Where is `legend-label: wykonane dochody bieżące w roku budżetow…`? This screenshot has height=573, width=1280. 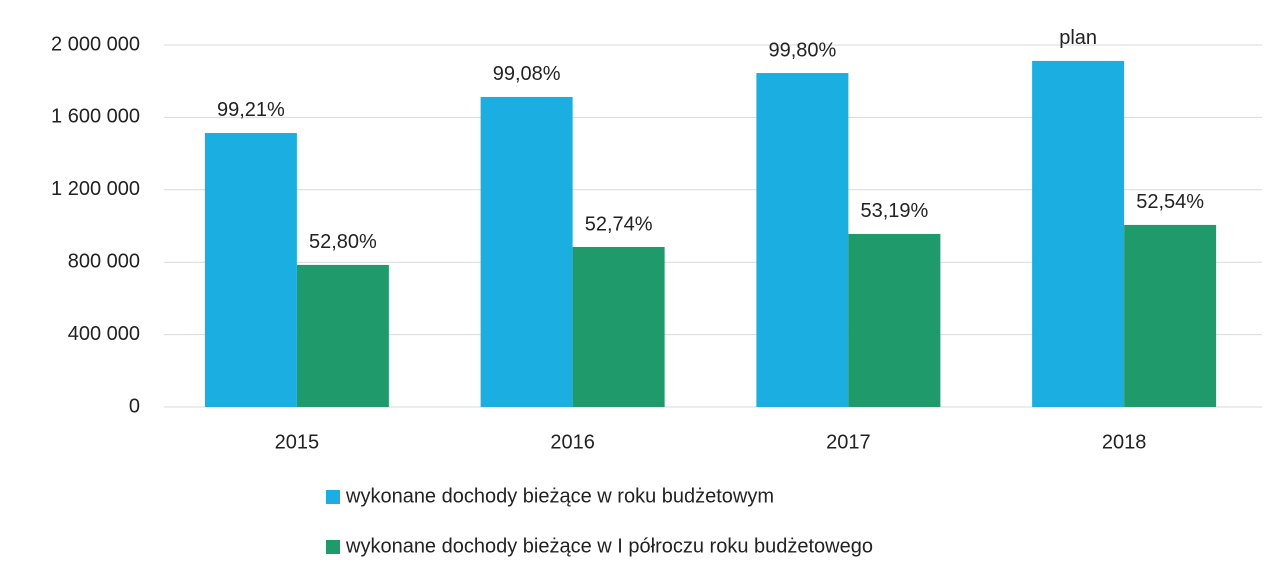 legend-label: wykonane dochody bieżące w roku budżetow… is located at coordinates (559, 496).